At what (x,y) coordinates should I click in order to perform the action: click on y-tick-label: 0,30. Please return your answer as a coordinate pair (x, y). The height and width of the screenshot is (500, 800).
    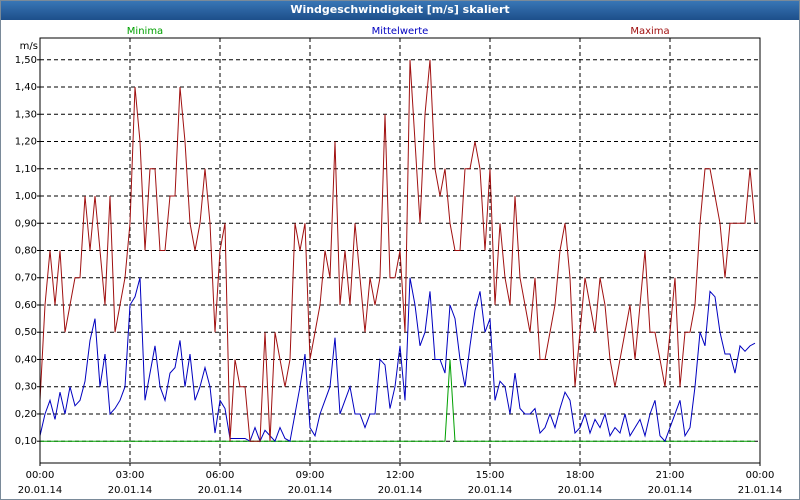
    Looking at the image, I should click on (26, 387).